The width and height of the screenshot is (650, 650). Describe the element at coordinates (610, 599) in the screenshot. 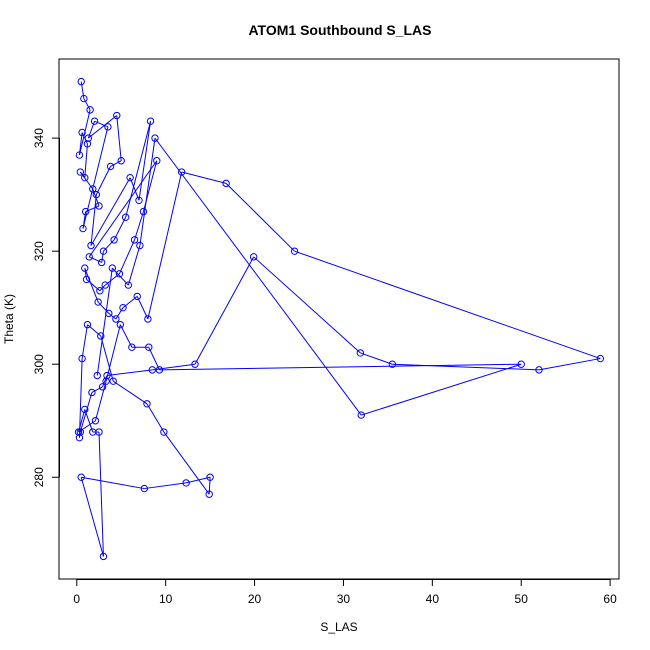

I see `x-tick-label: 60` at that location.